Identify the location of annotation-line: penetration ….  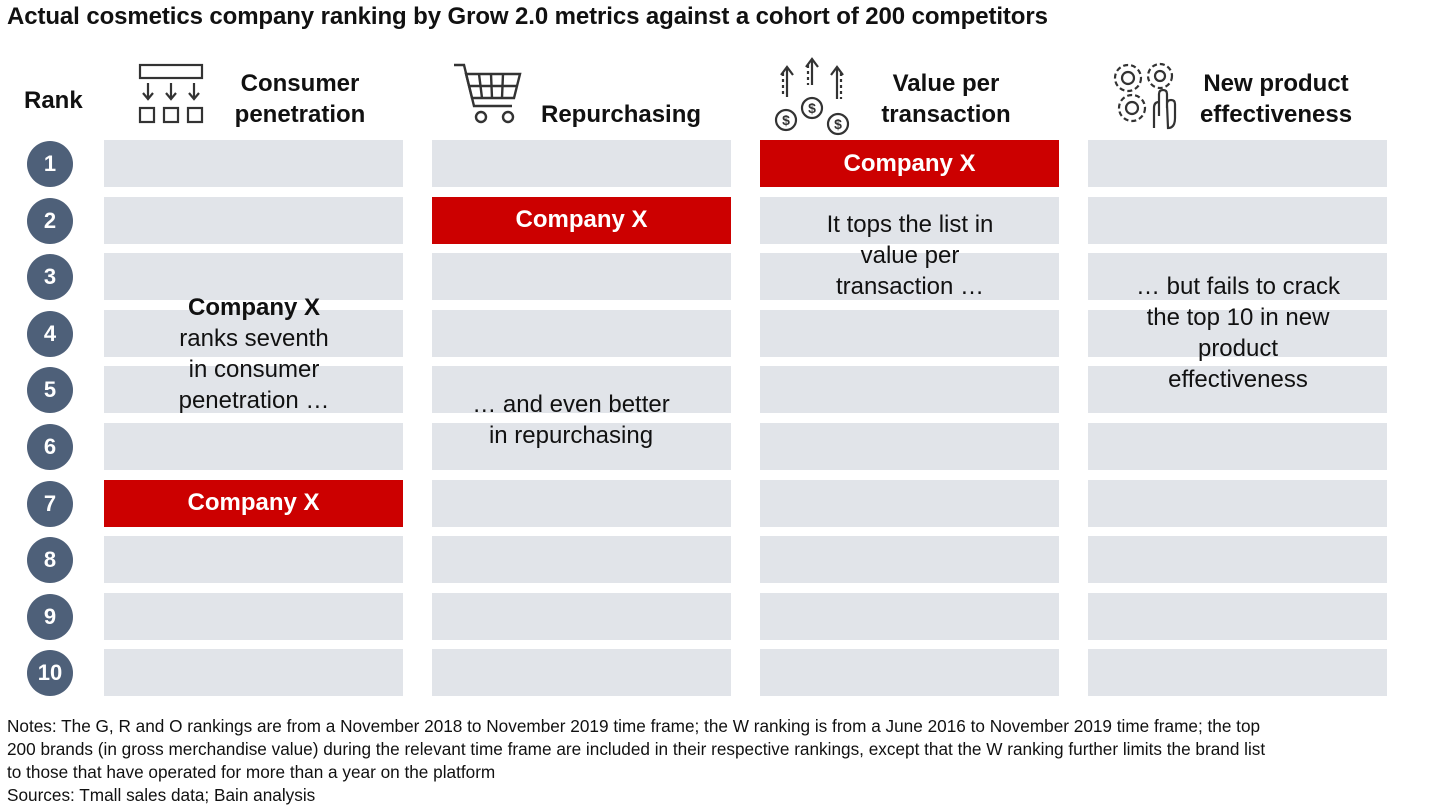
(254, 400).